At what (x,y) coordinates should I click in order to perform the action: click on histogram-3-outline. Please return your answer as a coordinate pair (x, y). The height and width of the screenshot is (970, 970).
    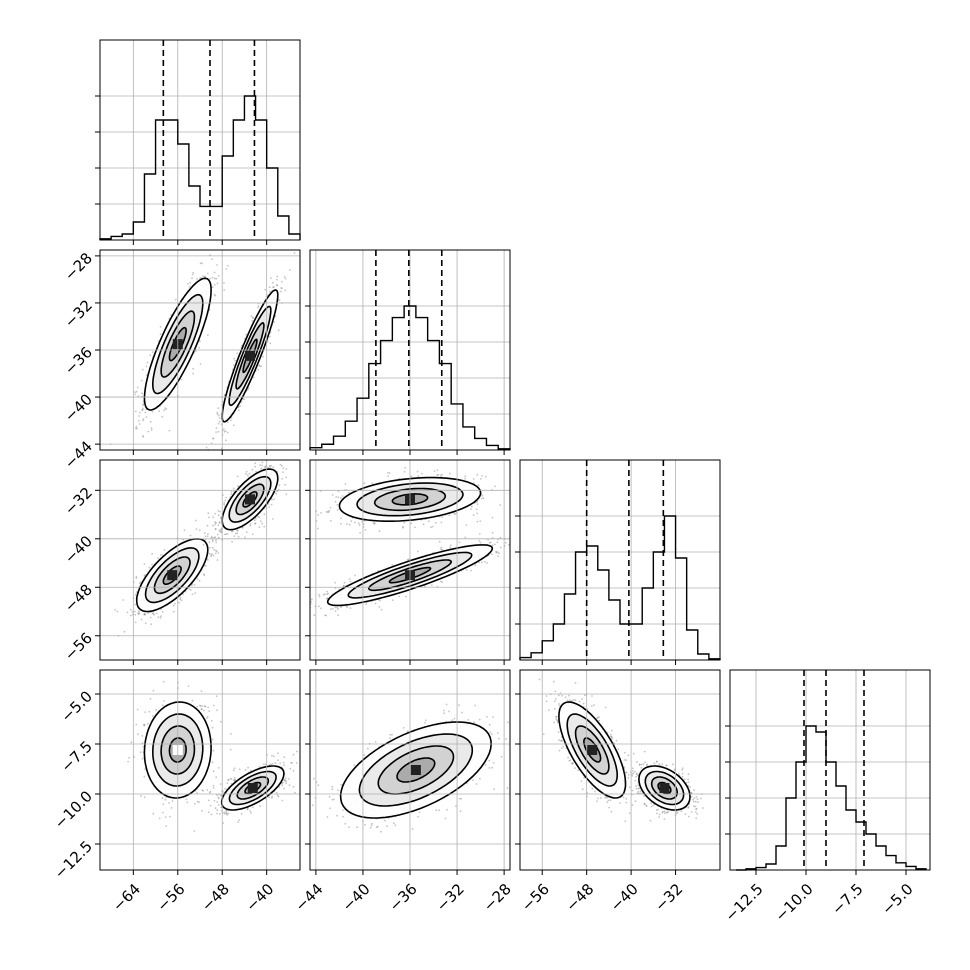
    Looking at the image, I should click on (831, 798).